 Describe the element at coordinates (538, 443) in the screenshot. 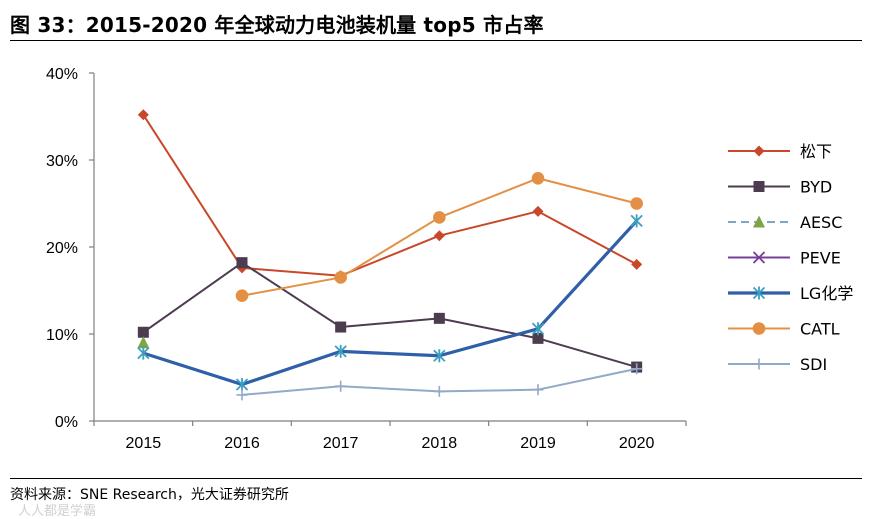

I see `x-tick-label: 2019` at that location.